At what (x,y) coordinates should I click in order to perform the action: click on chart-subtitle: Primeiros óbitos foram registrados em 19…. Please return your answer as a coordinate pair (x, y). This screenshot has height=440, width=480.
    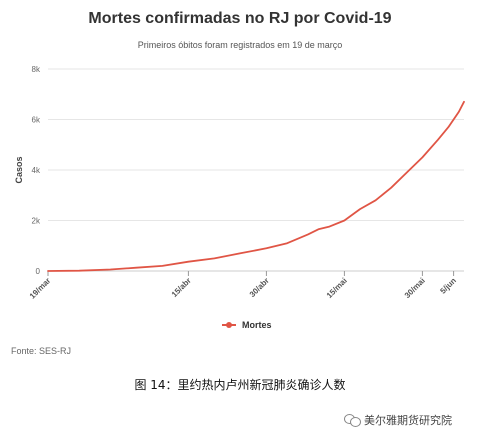
    Looking at the image, I should click on (240, 45).